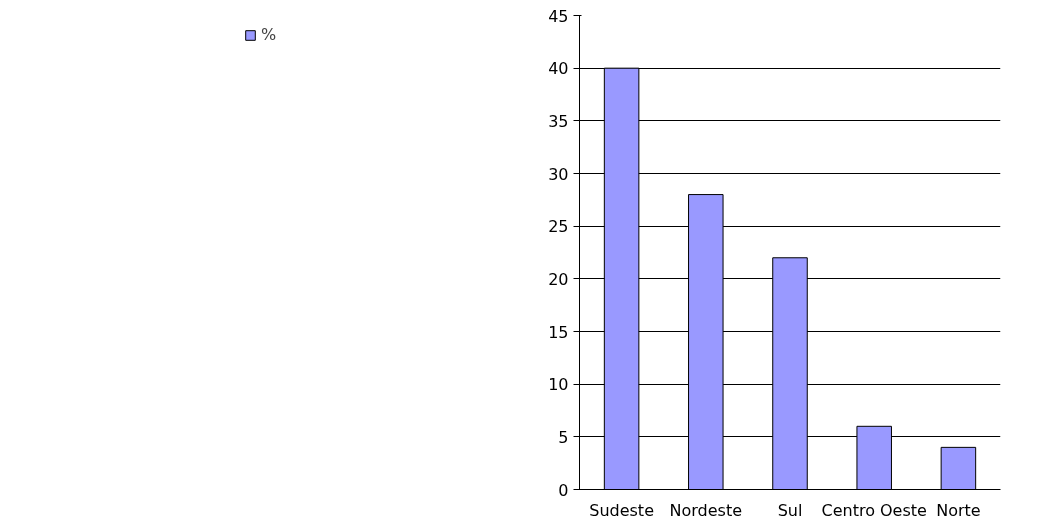 The height and width of the screenshot is (529, 1040). Describe the element at coordinates (558, 121) in the screenshot. I see `y-tick-label: 35` at that location.